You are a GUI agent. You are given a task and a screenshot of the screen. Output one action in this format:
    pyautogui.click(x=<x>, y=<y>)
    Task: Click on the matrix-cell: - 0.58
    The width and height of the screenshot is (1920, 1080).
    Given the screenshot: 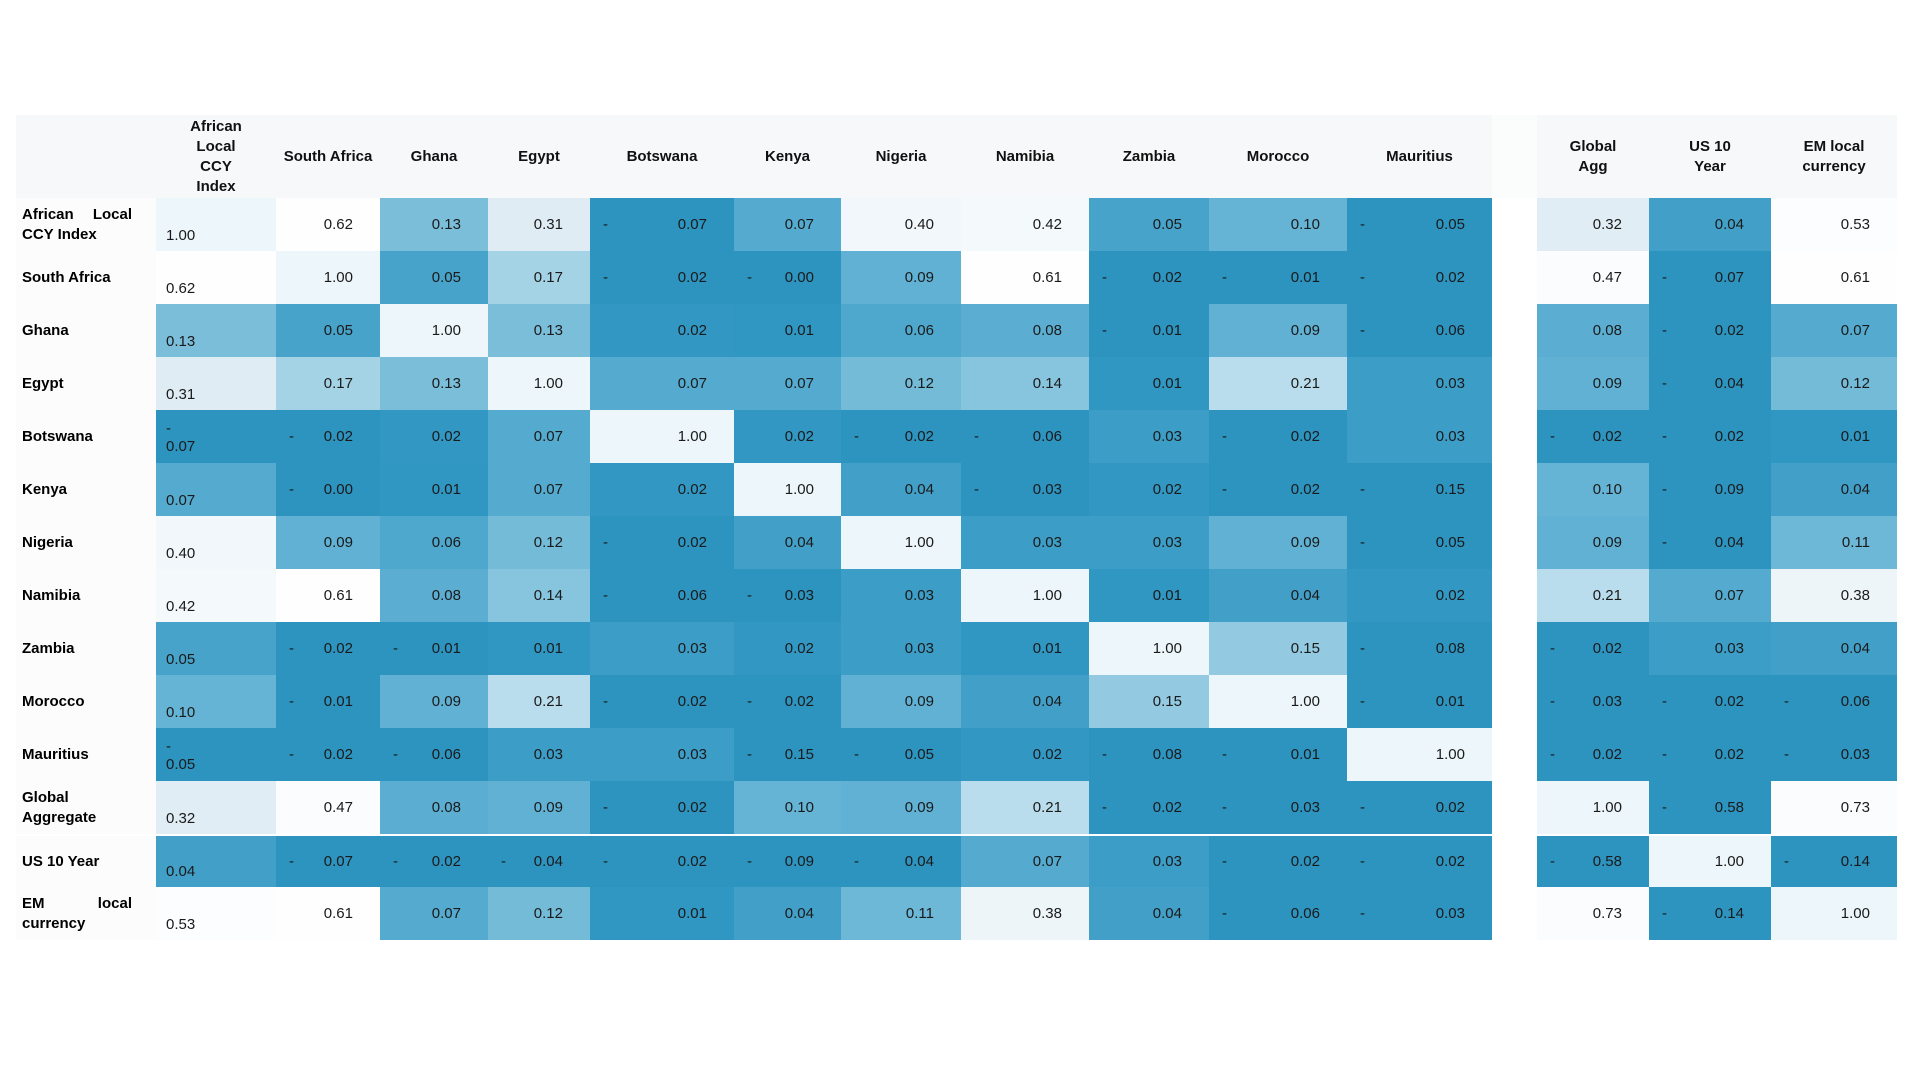 What is the action you would take?
    pyautogui.click(x=1710, y=807)
    